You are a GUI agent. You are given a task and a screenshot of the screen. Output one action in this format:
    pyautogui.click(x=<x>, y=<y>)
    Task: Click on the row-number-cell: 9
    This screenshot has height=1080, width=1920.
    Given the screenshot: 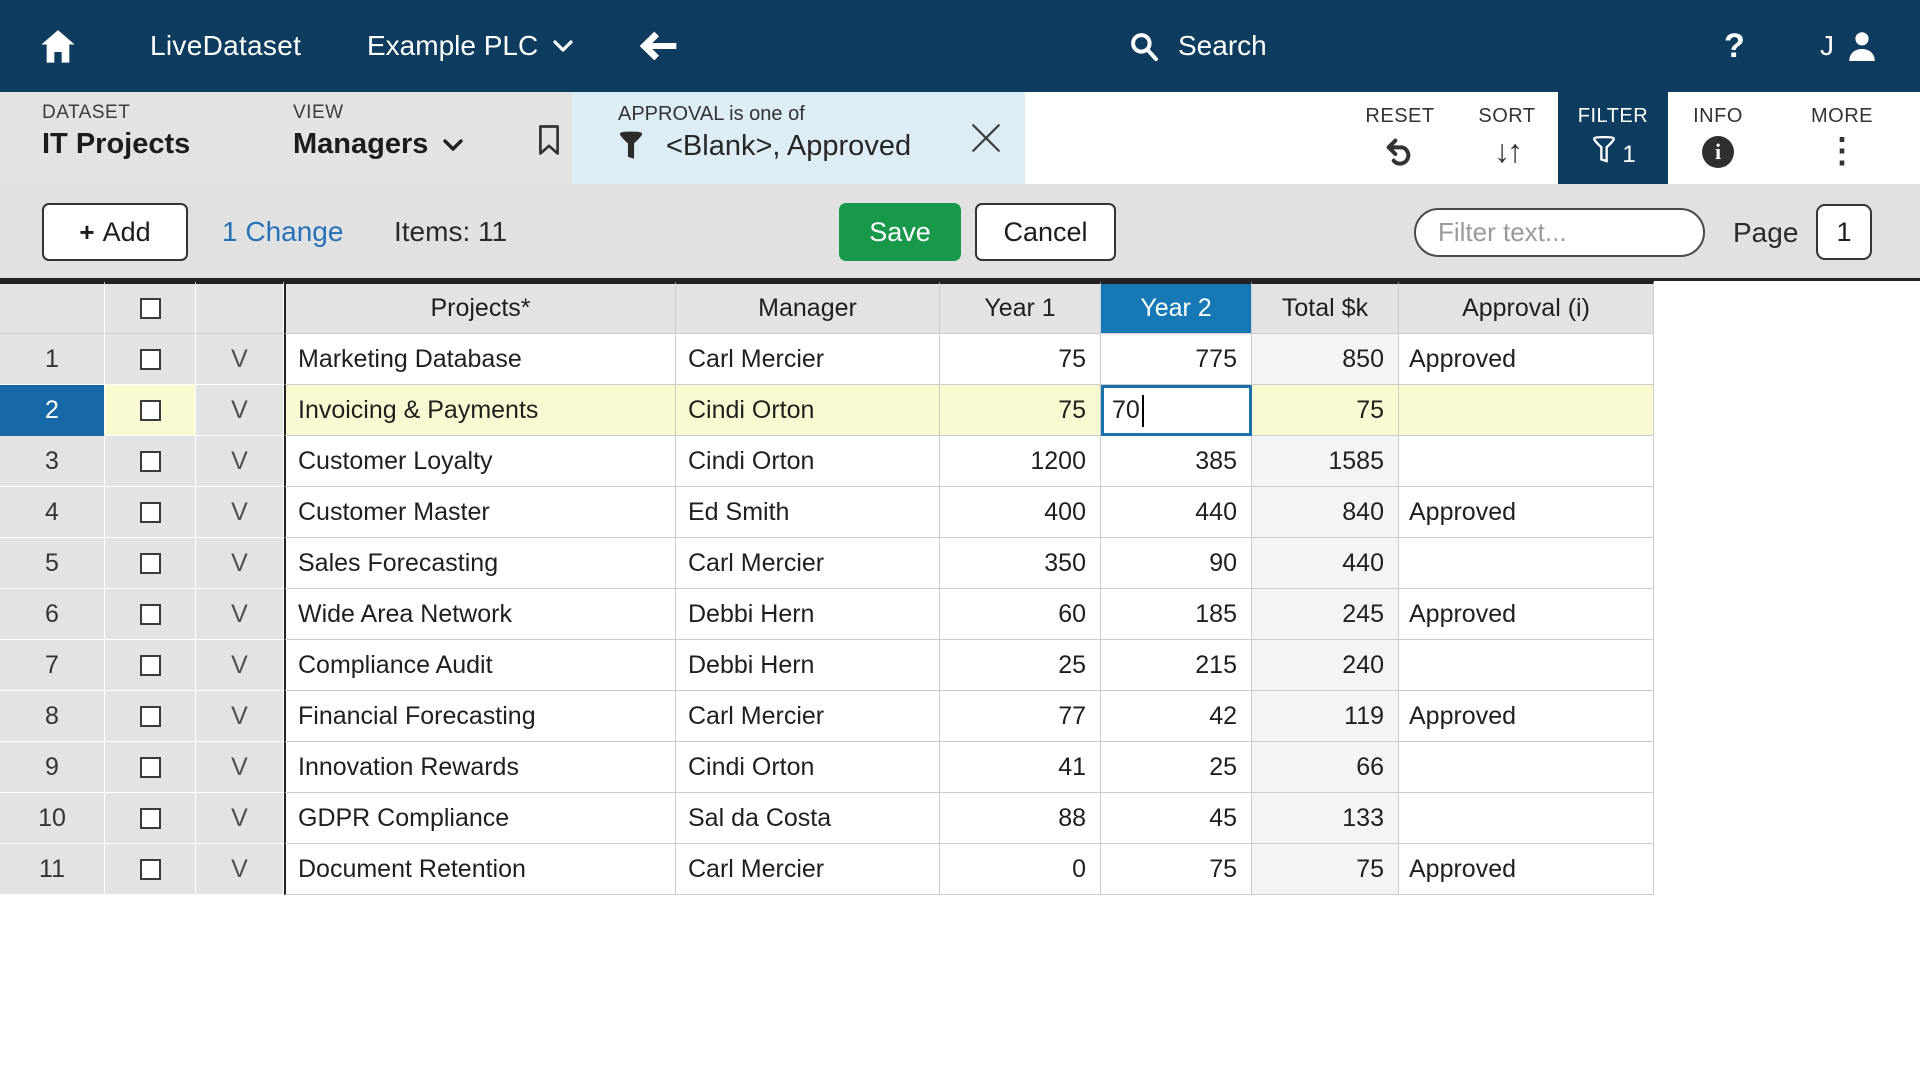 What is the action you would take?
    pyautogui.click(x=52, y=767)
    